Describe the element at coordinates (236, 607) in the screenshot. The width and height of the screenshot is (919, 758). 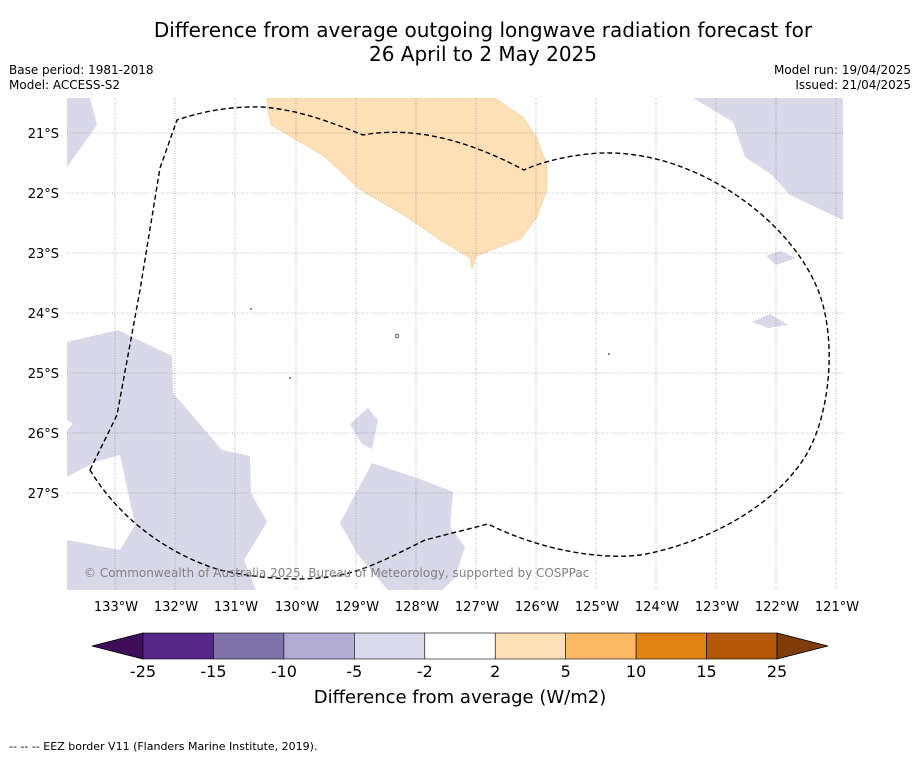
I see `lon-label: 131°W` at that location.